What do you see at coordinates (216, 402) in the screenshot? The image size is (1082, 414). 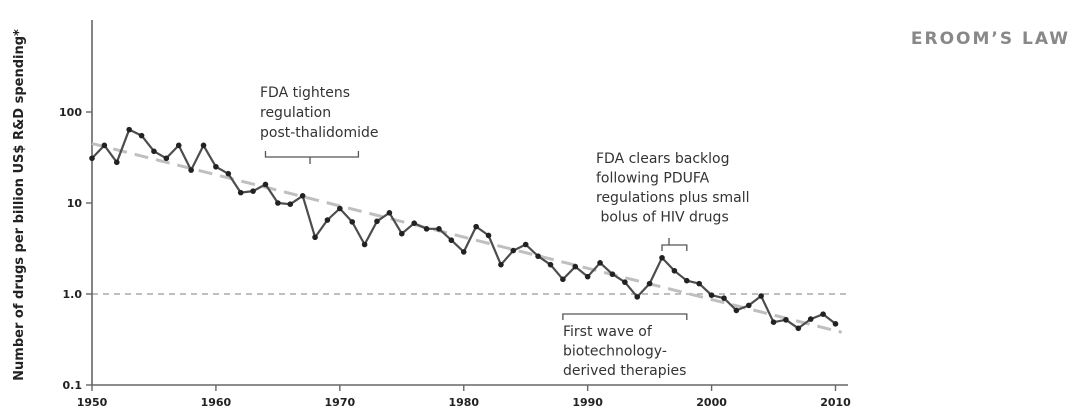 I see `x-tick-label: 1960` at bounding box center [216, 402].